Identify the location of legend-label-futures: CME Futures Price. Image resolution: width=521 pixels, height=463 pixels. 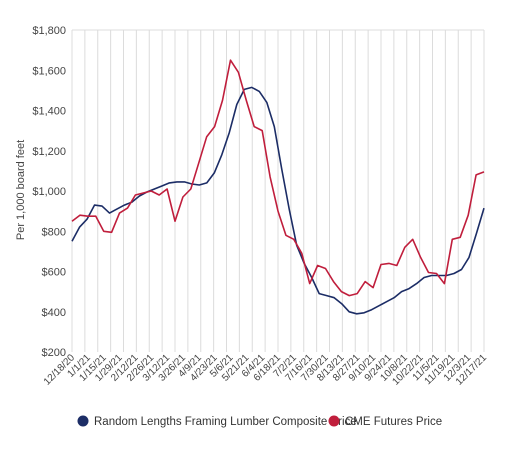
(393, 422).